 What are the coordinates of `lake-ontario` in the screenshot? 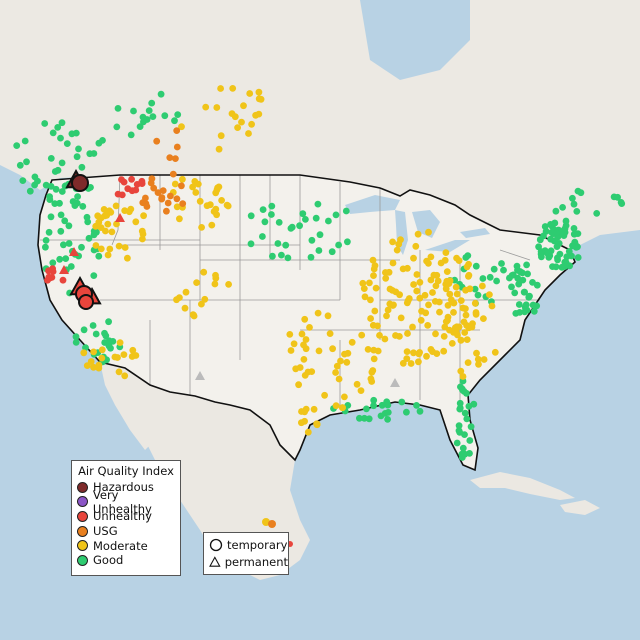 It's located at (475, 233).